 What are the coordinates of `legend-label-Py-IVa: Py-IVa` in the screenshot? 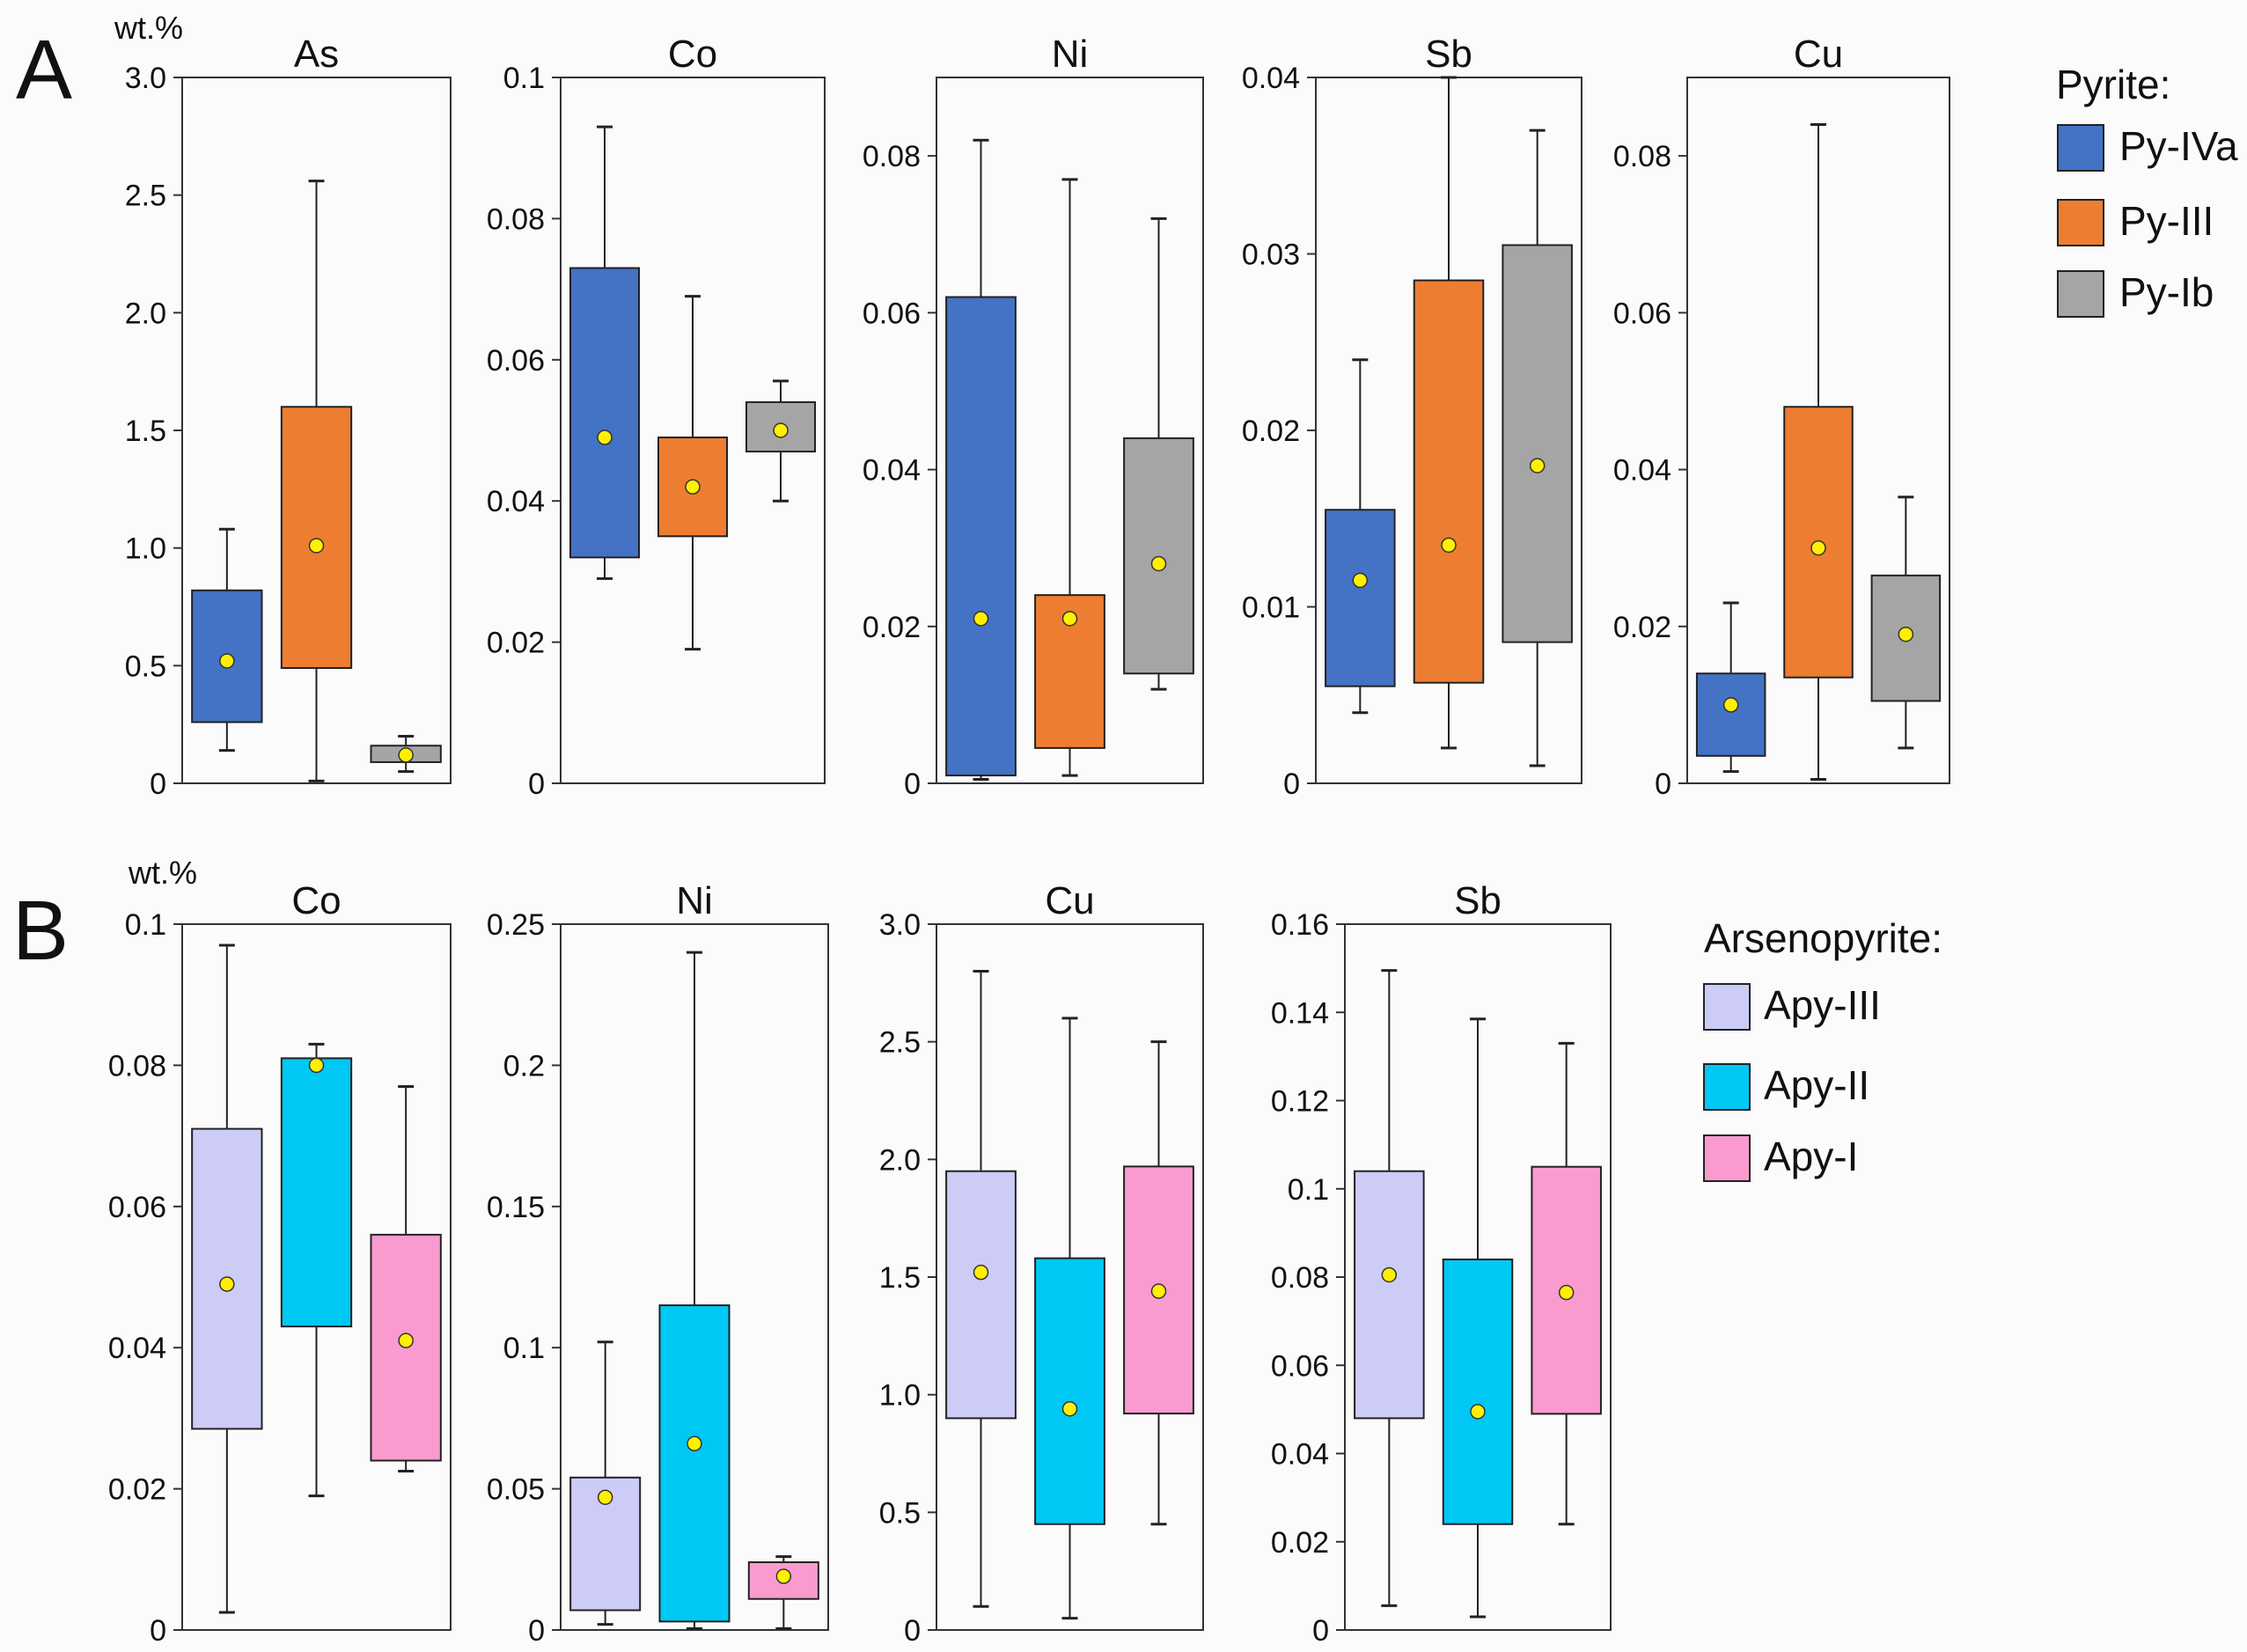 It's located at (2178, 146).